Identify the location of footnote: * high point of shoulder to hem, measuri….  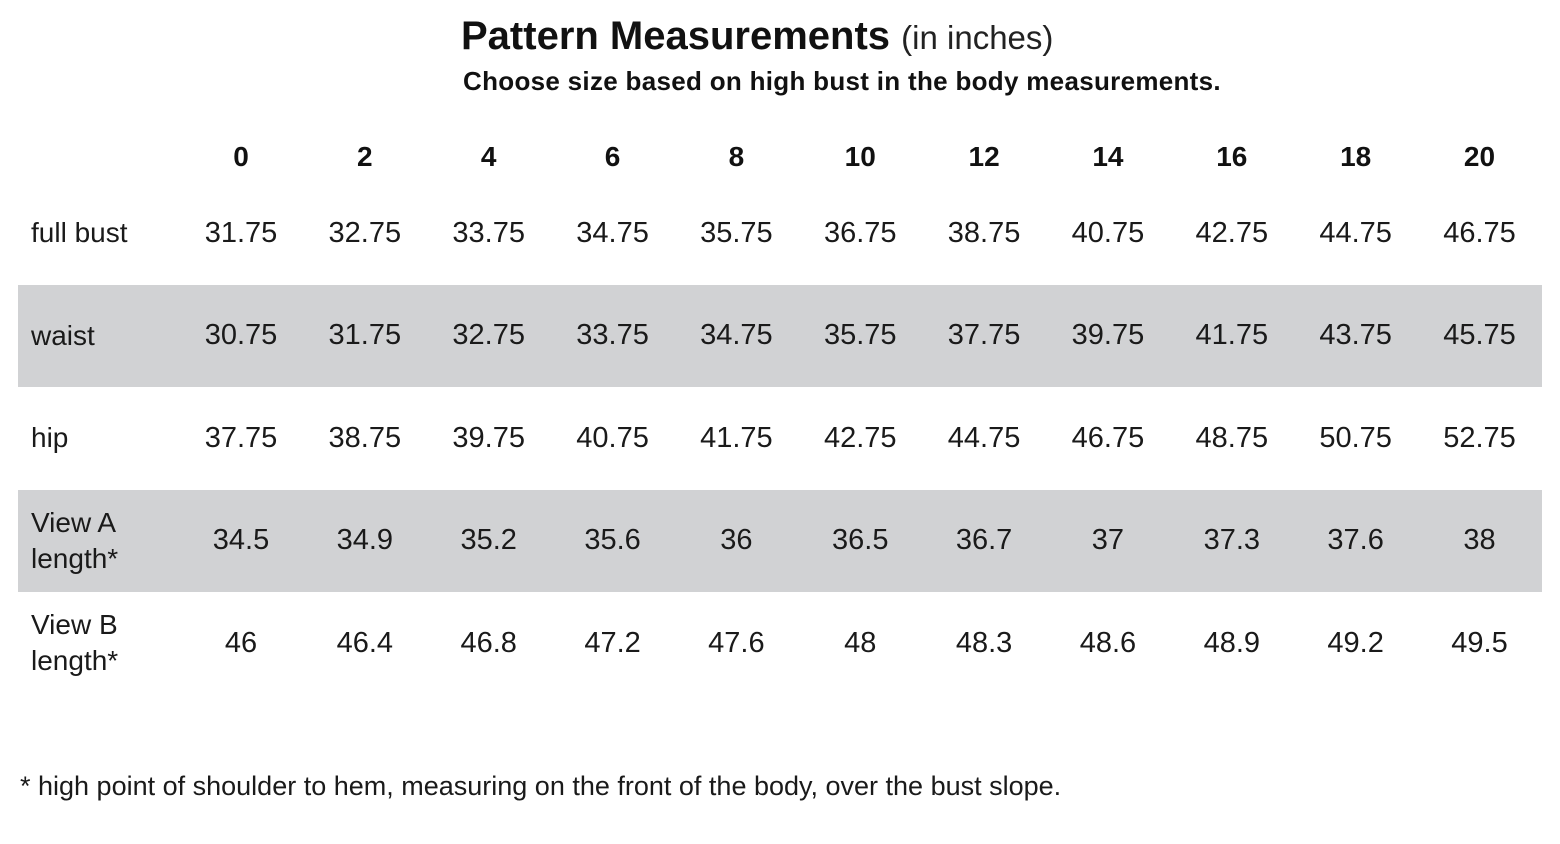
(541, 786).